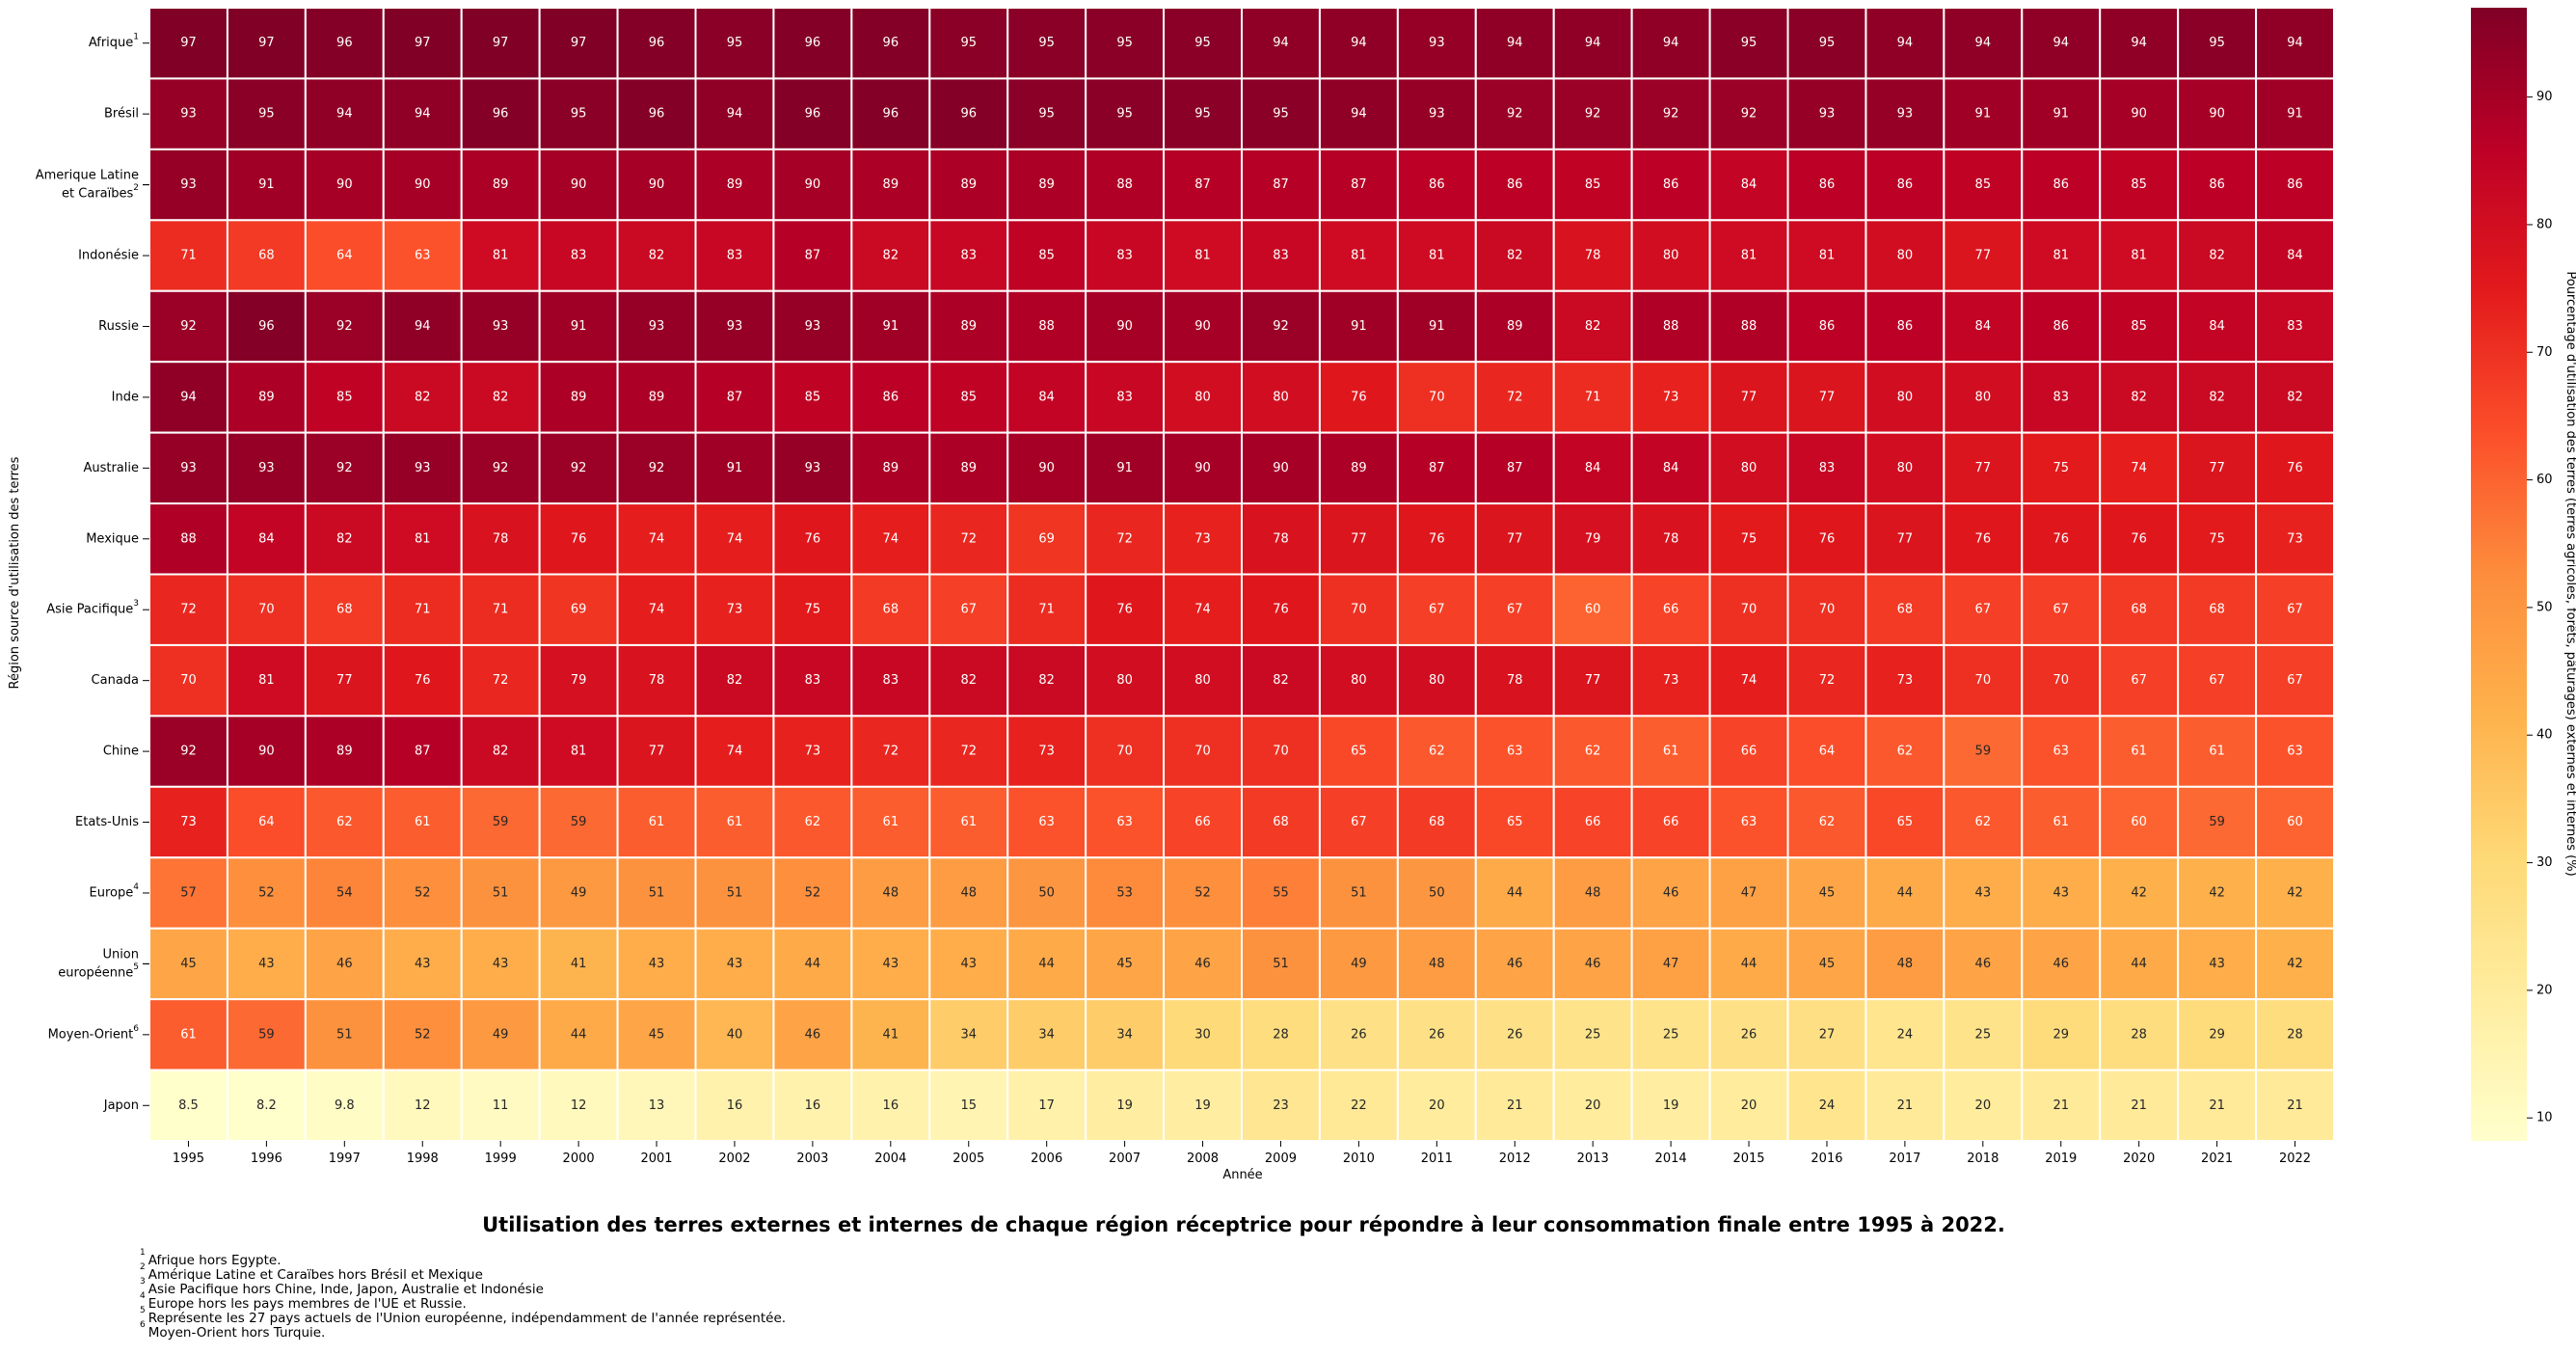 The width and height of the screenshot is (2576, 1355). I want to click on cell-value: 71, so click(501, 610).